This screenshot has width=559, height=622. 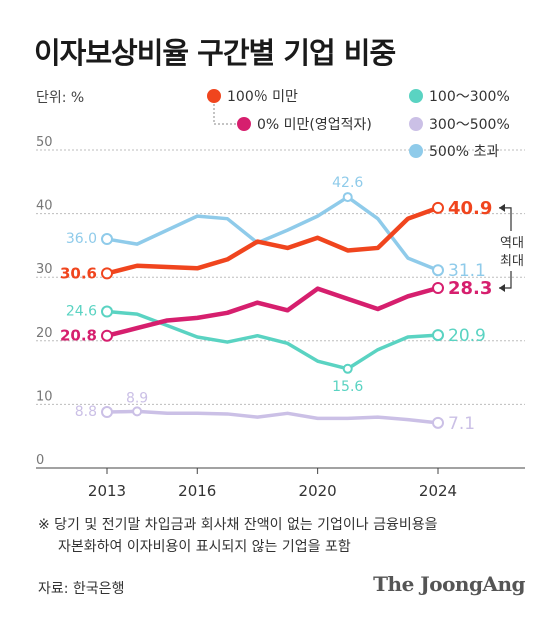 What do you see at coordinates (512, 261) in the screenshot?
I see `annotation-label-line-2: 최대` at bounding box center [512, 261].